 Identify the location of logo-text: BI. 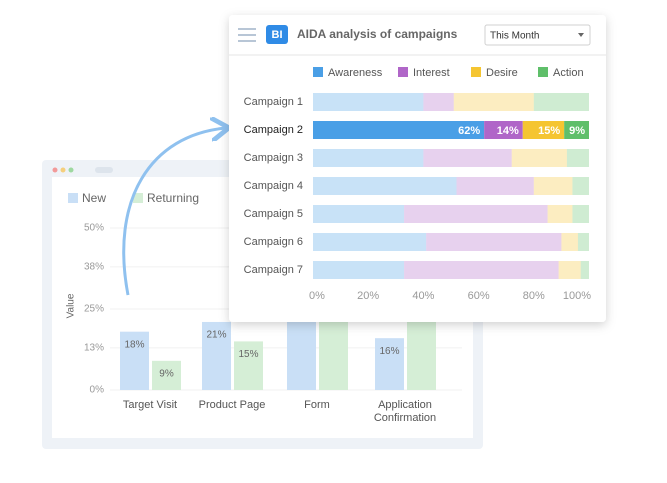
(277, 35).